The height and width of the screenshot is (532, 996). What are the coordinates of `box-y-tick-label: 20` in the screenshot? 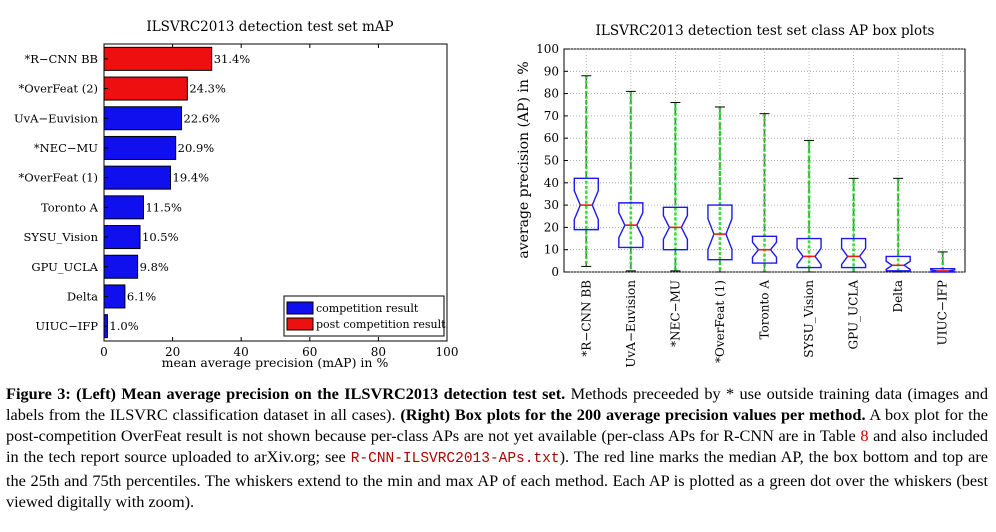 It's located at (551, 227).